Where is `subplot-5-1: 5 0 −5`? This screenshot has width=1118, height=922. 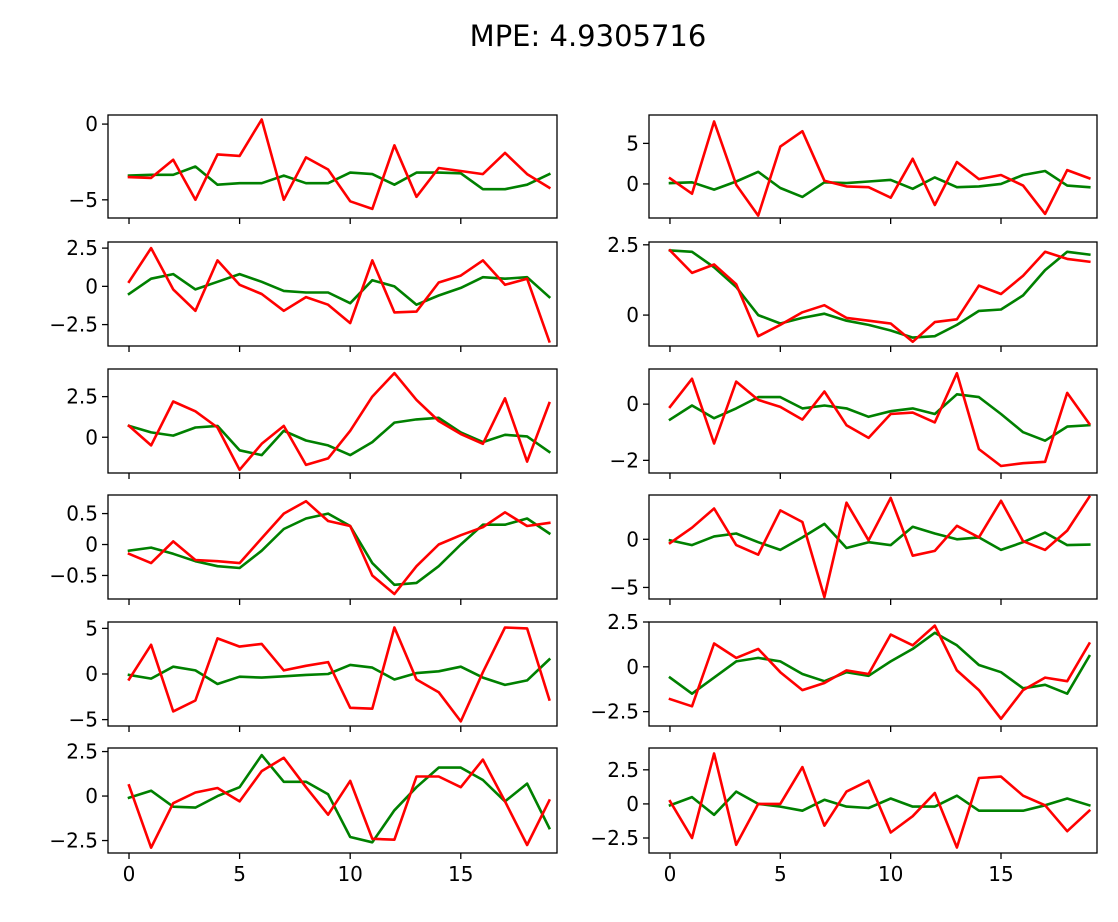 subplot-5-1: 5 0 −5 is located at coordinates (313, 674).